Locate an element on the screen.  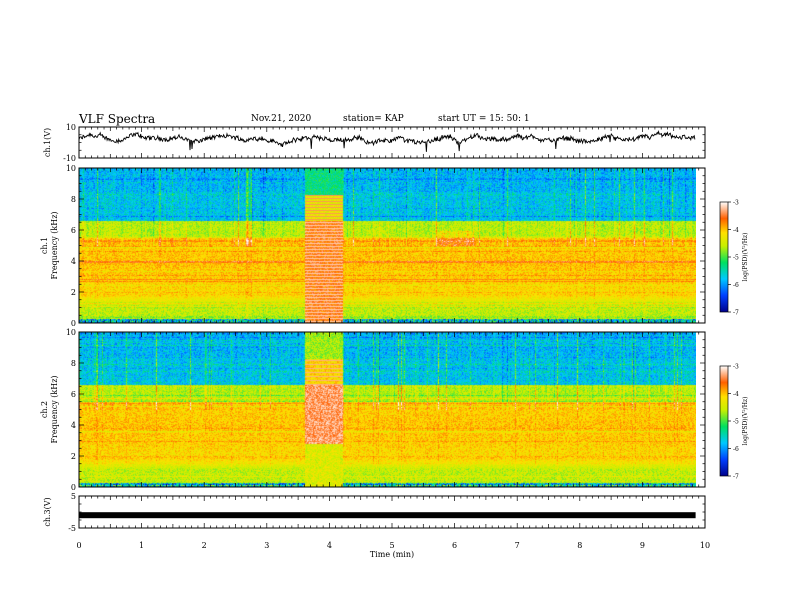
ch1-spec-colorbar is located at coordinates (724, 257).